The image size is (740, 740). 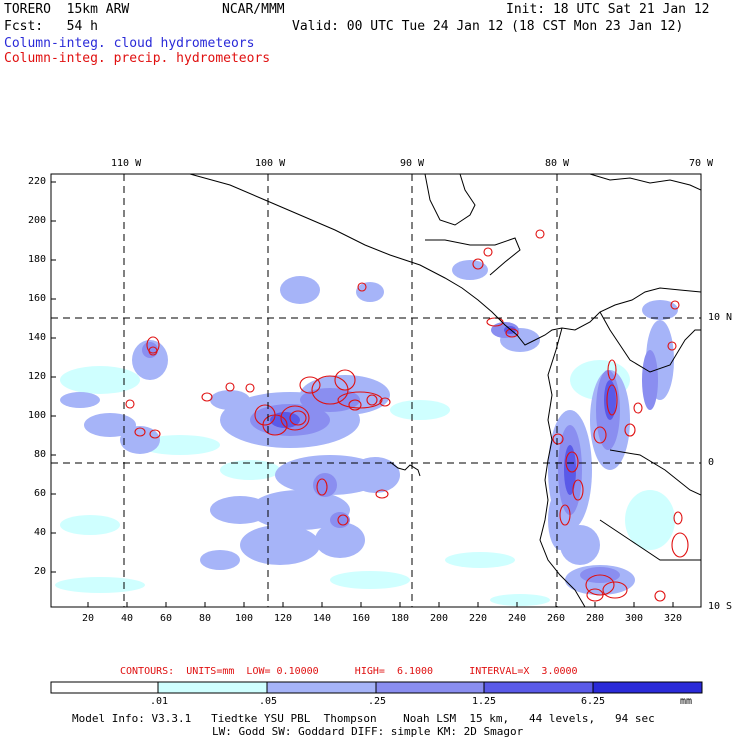 I want to click on x-tick-label: 100, so click(x=244, y=618).